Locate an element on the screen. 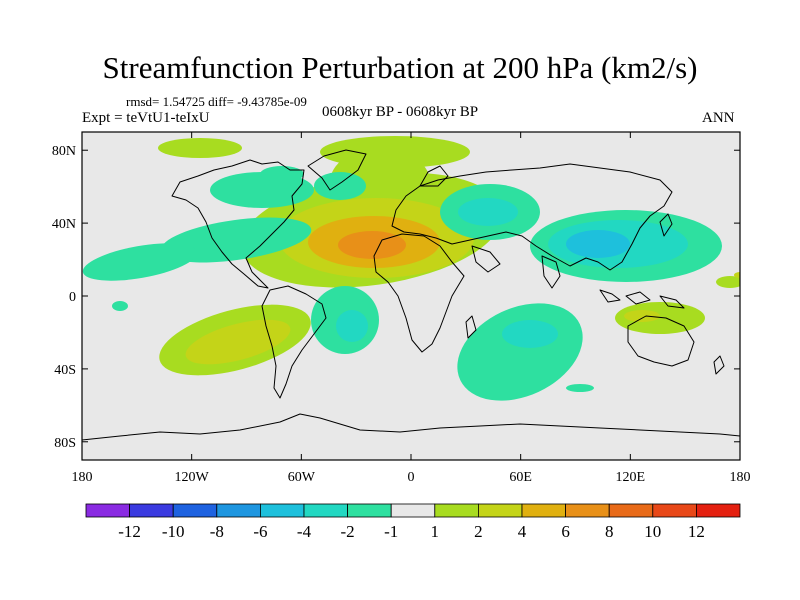 The height and width of the screenshot is (600, 800). season-label: ANN is located at coordinates (718, 118).